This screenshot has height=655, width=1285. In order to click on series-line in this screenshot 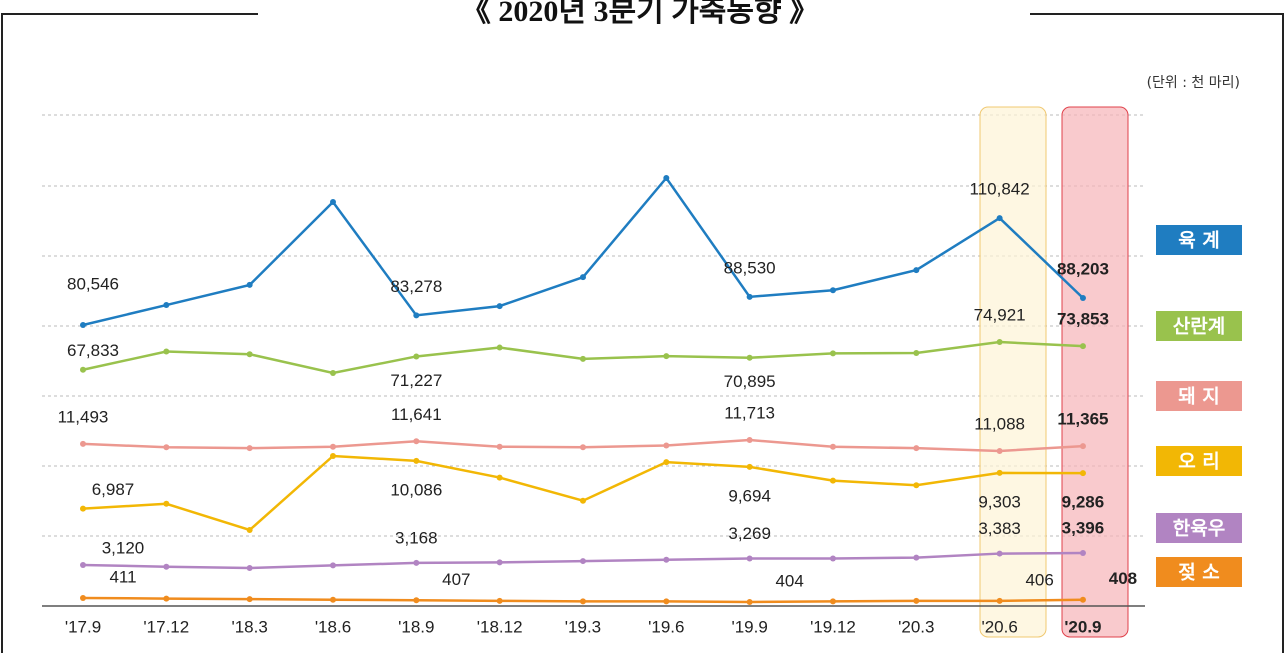, I will do `click(582, 493)`.